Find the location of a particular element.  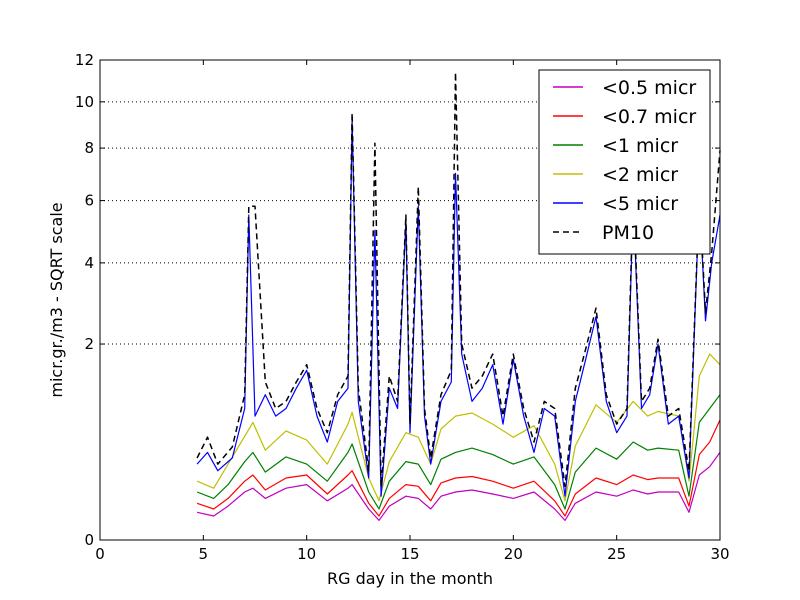

y-axis-label: micr.gr./m3 - SQRT scale is located at coordinates (56, 299).